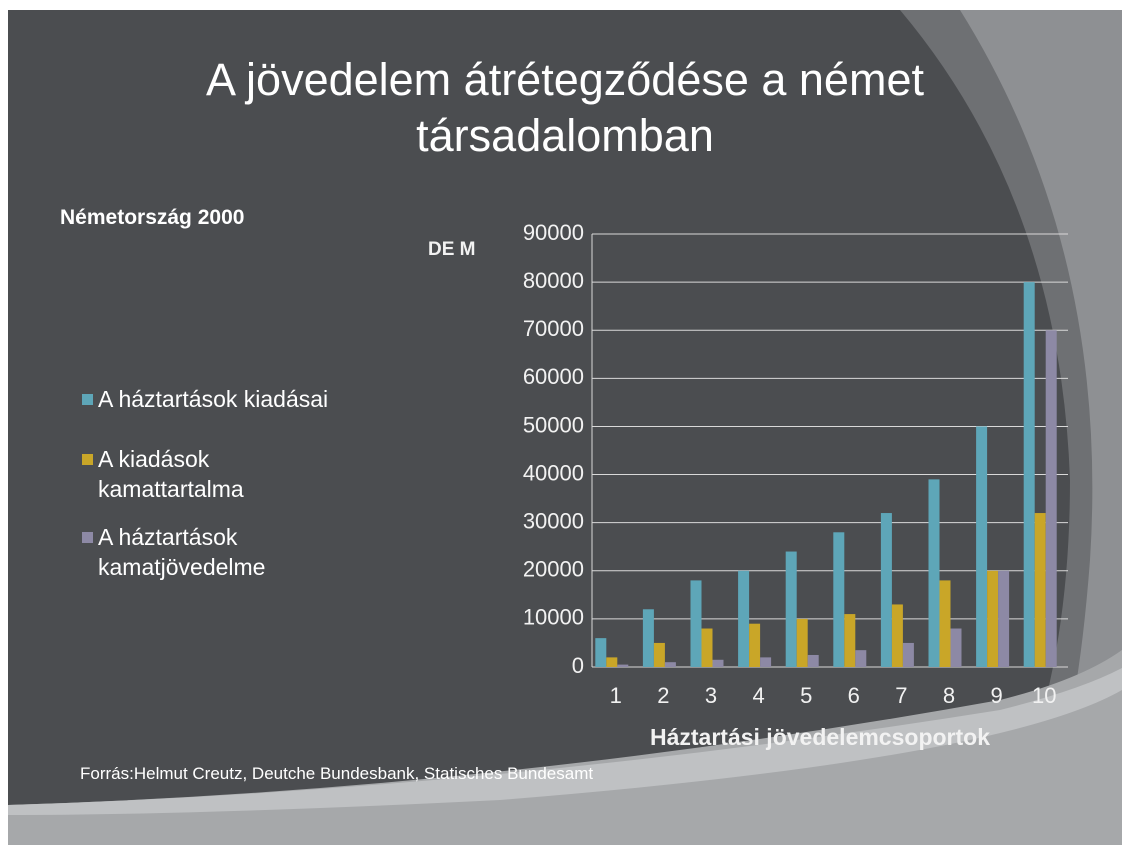  Describe the element at coordinates (553, 232) in the screenshot. I see `y-tick-label: 90000` at that location.